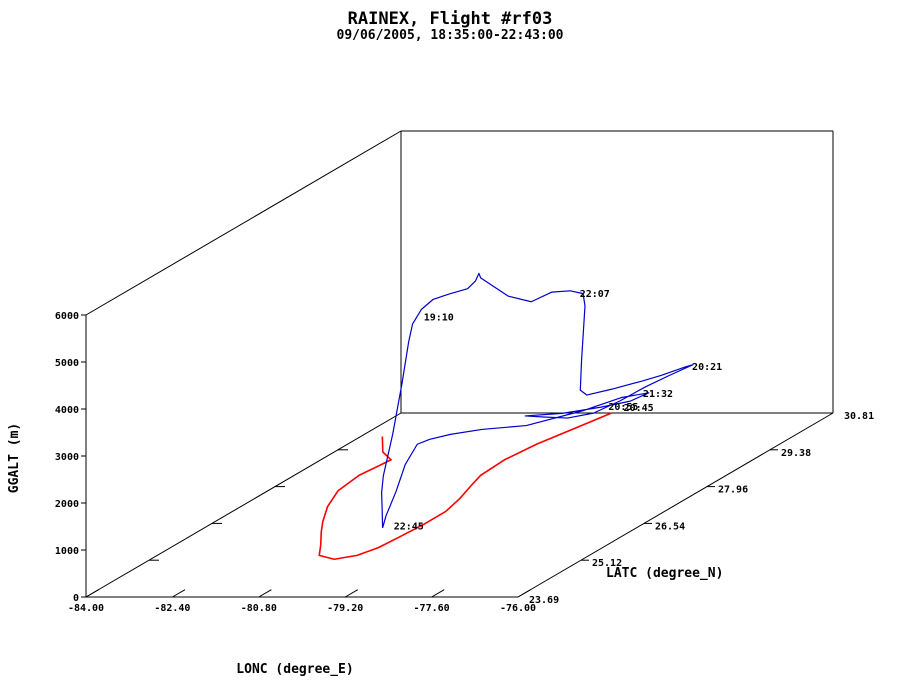  What do you see at coordinates (67, 316) in the screenshot?
I see `z-tick-label: 6000` at bounding box center [67, 316].